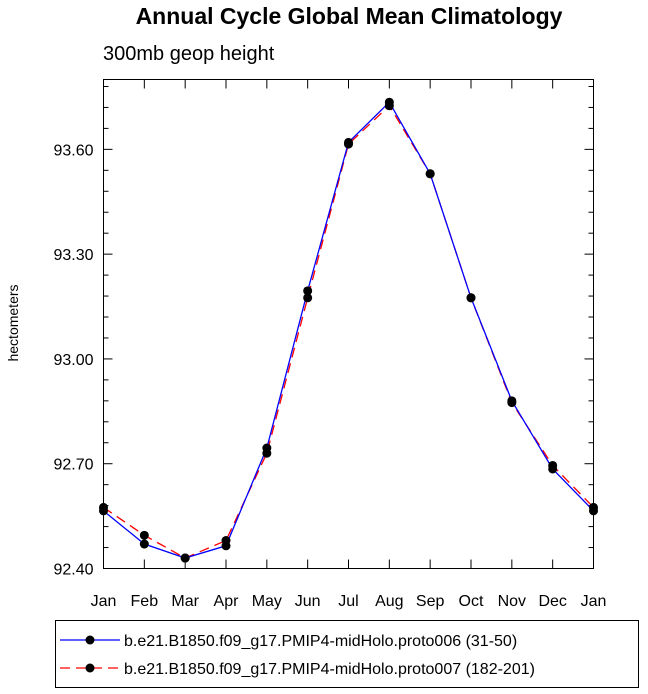  I want to click on x-tick-label: Sep, so click(430, 601).